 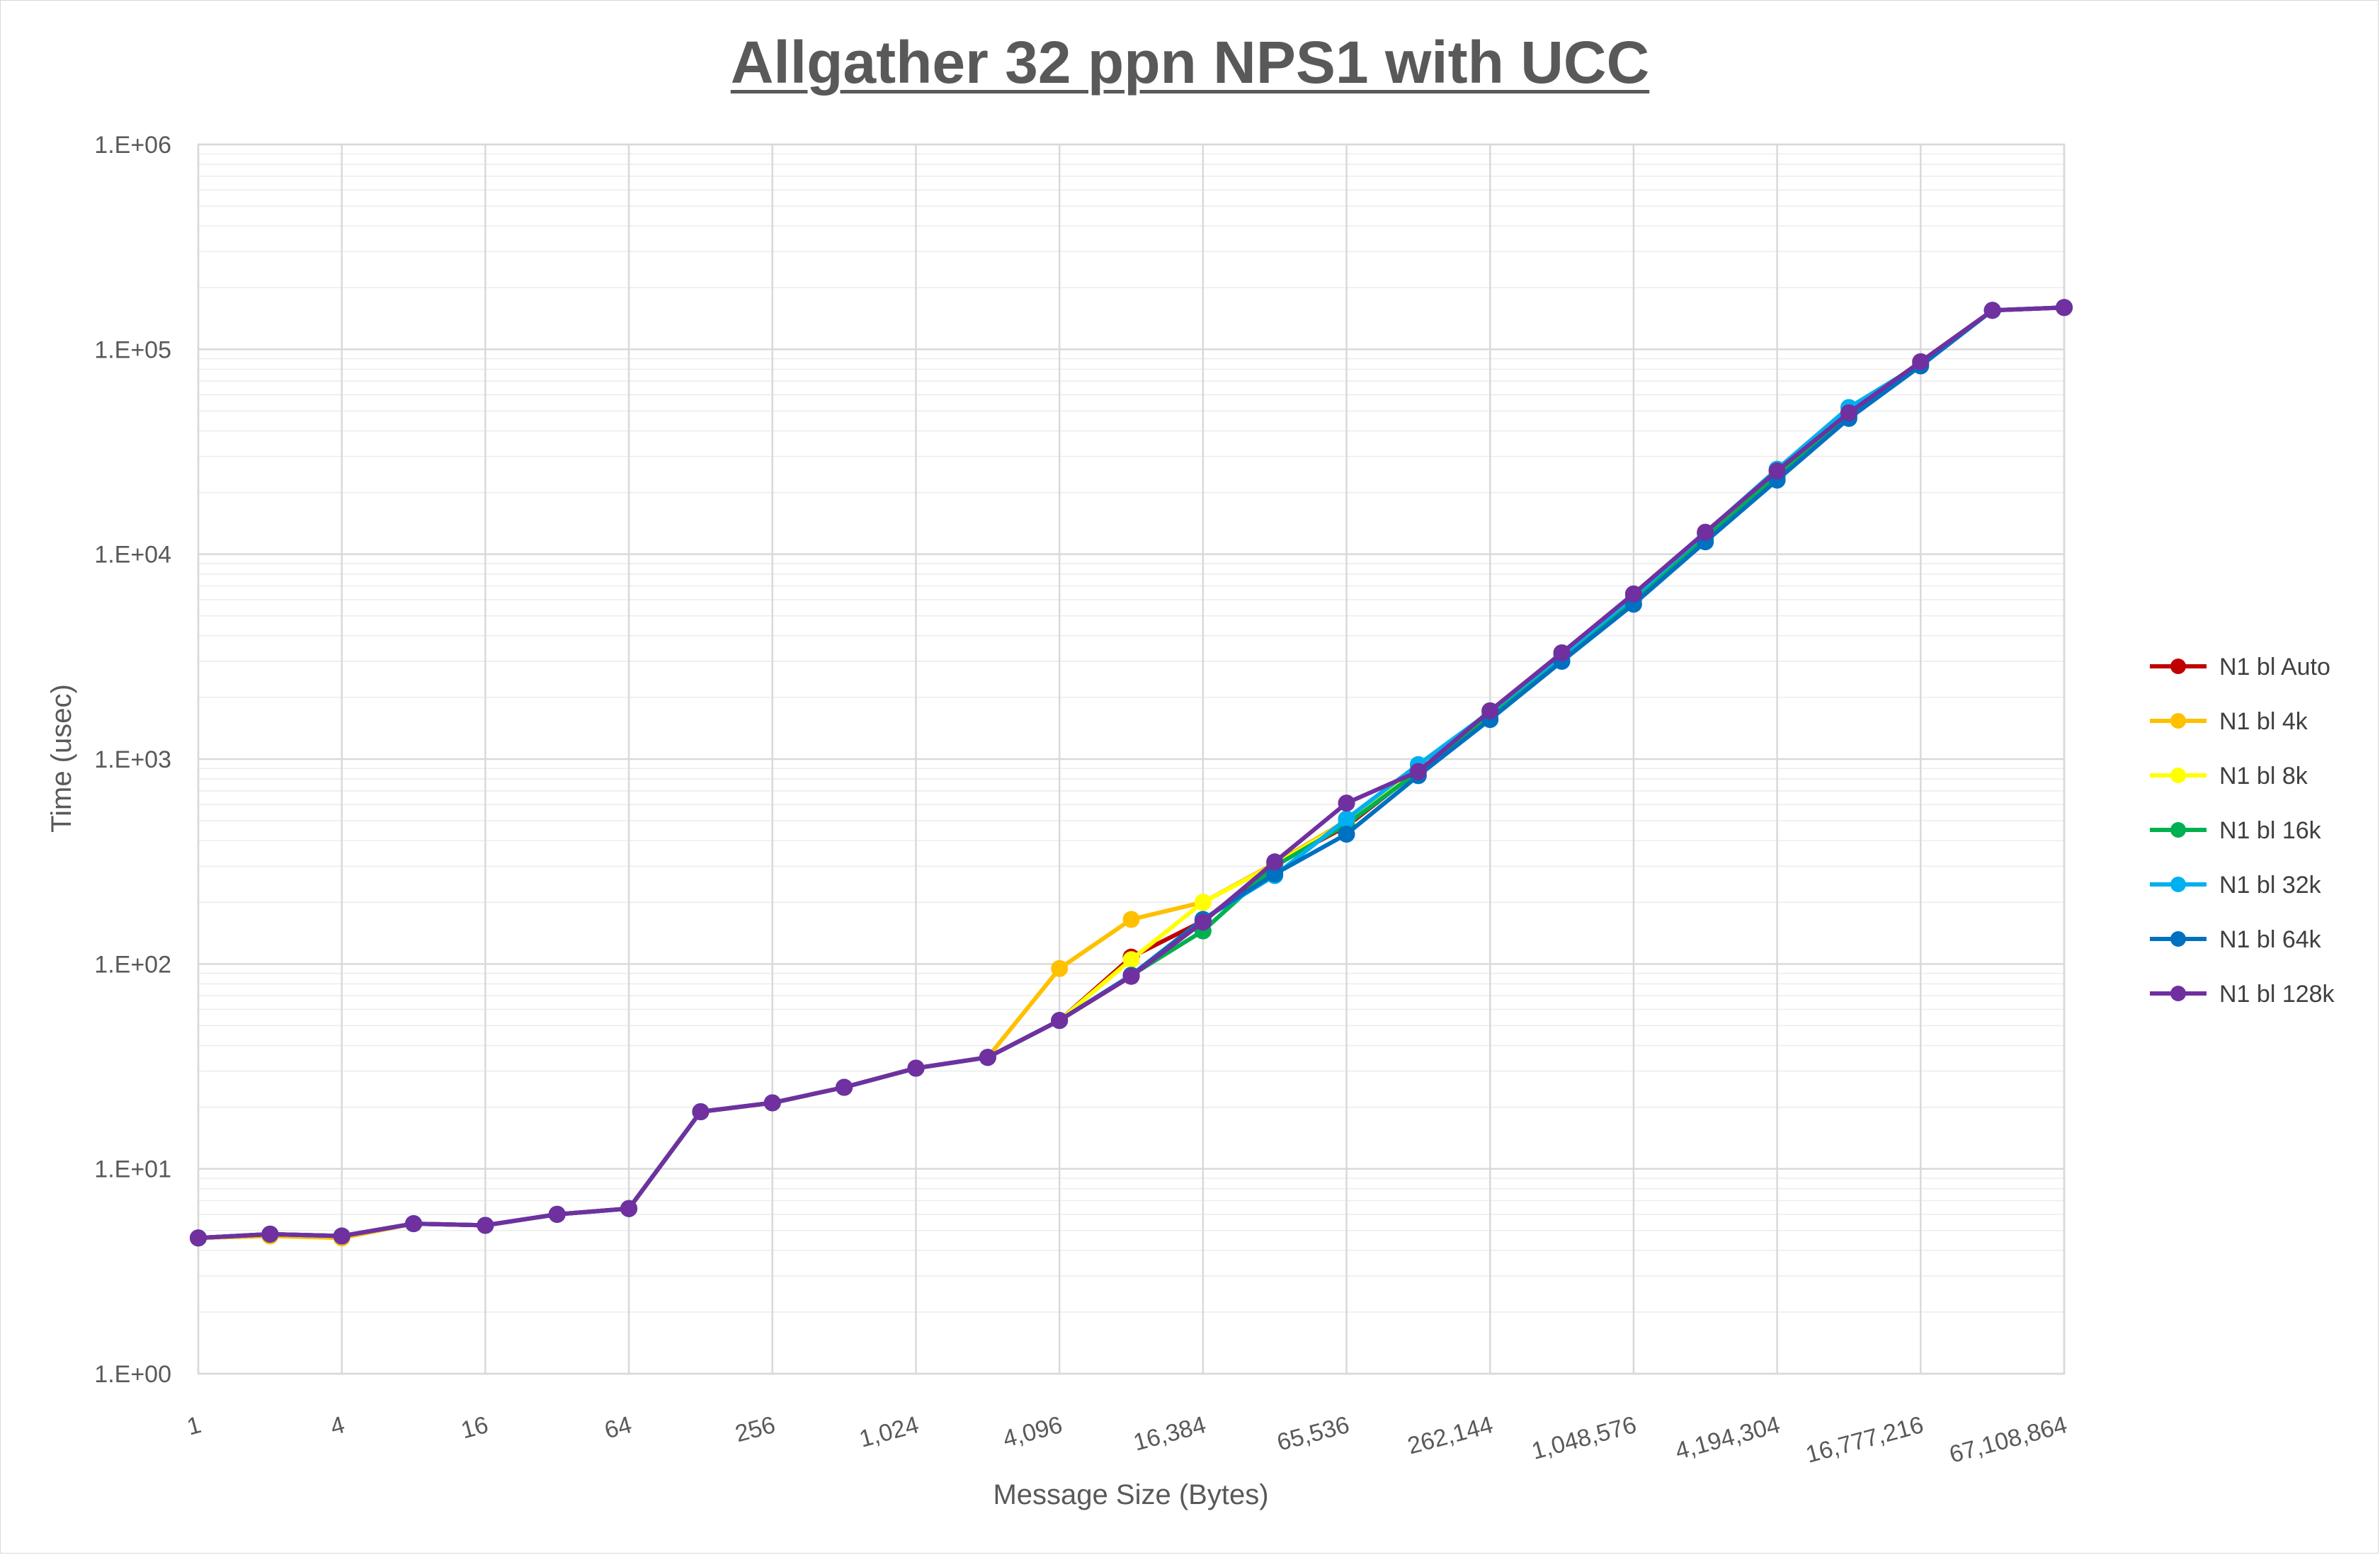 What do you see at coordinates (132, 964) in the screenshot?
I see `y-tick-label: 1.E+02` at bounding box center [132, 964].